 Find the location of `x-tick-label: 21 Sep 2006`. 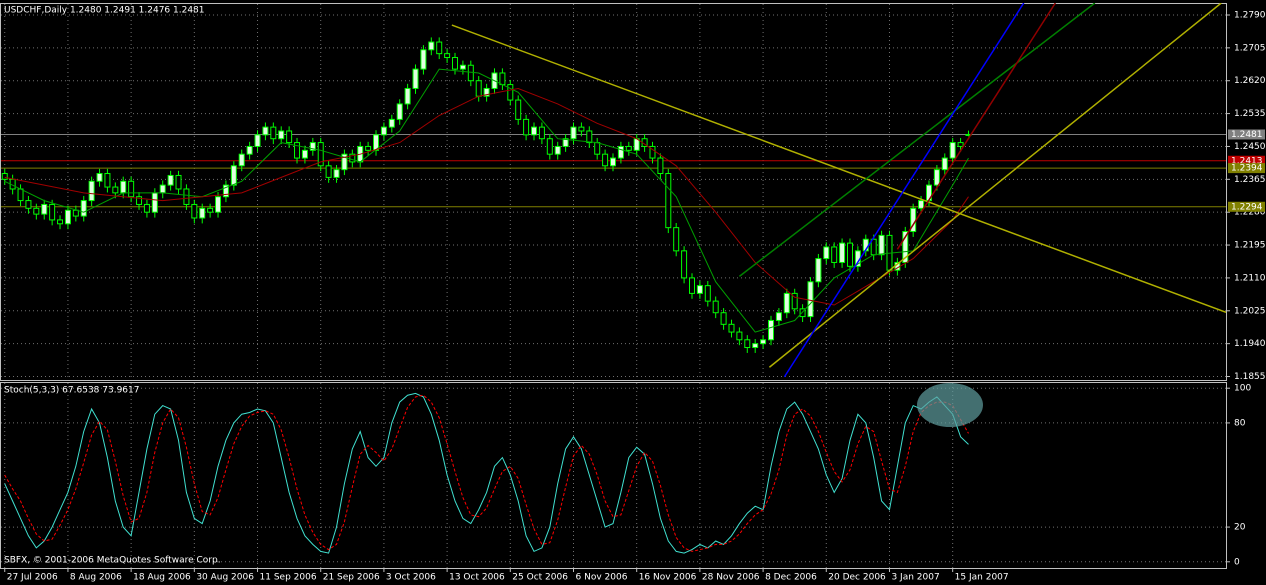

x-tick-label: 21 Sep 2006 is located at coordinates (351, 578).